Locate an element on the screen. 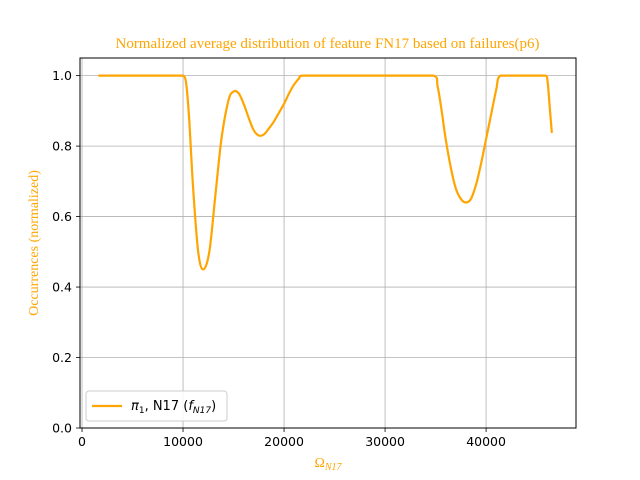 Image resolution: width=640 pixels, height=480 pixels. legend-box is located at coordinates (156, 406).